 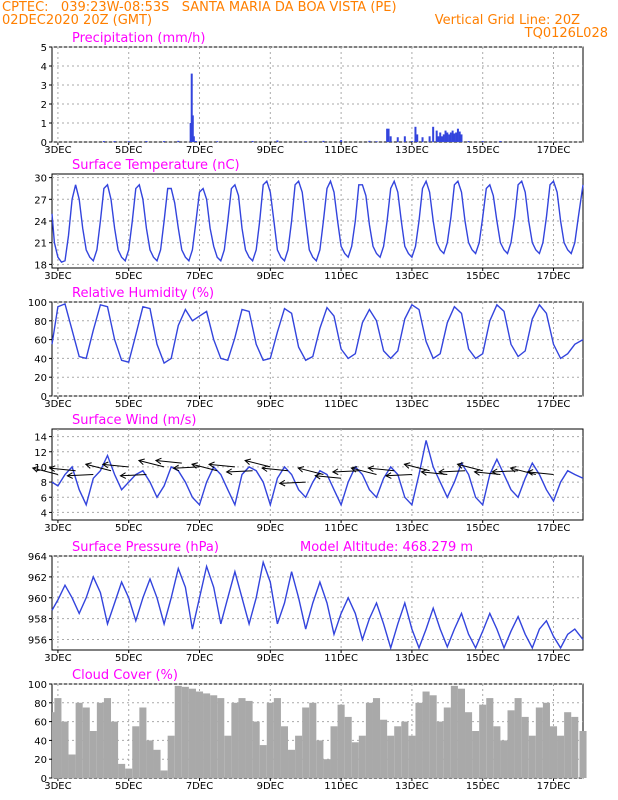 I want to click on y-tick-label: 21, so click(x=40, y=244).